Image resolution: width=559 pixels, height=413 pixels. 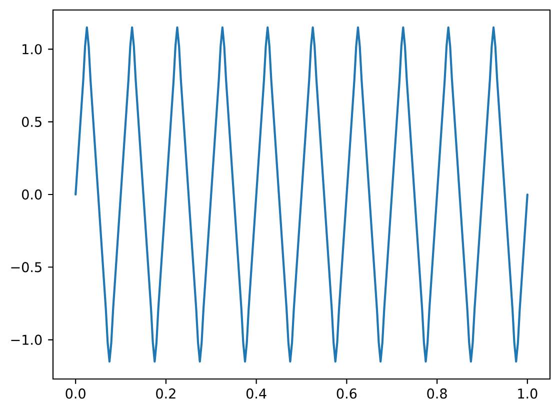 What do you see at coordinates (166, 393) in the screenshot?
I see `x-tick-label: 0.2` at bounding box center [166, 393].